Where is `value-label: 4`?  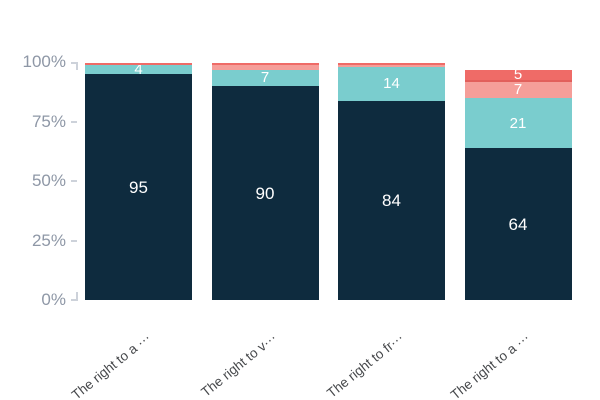
value-label: 4 is located at coordinates (138, 70).